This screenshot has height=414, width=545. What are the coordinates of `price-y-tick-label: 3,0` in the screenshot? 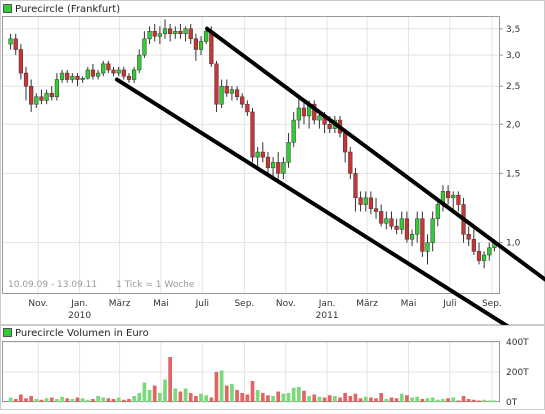 It's located at (513, 56).